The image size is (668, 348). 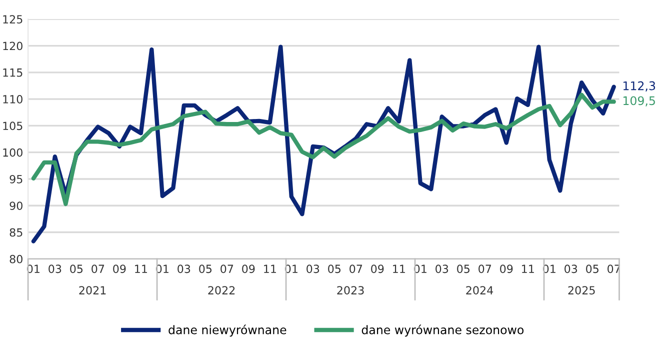 I want to click on legend-label: dane wyrównane sezonowo, so click(x=443, y=330).